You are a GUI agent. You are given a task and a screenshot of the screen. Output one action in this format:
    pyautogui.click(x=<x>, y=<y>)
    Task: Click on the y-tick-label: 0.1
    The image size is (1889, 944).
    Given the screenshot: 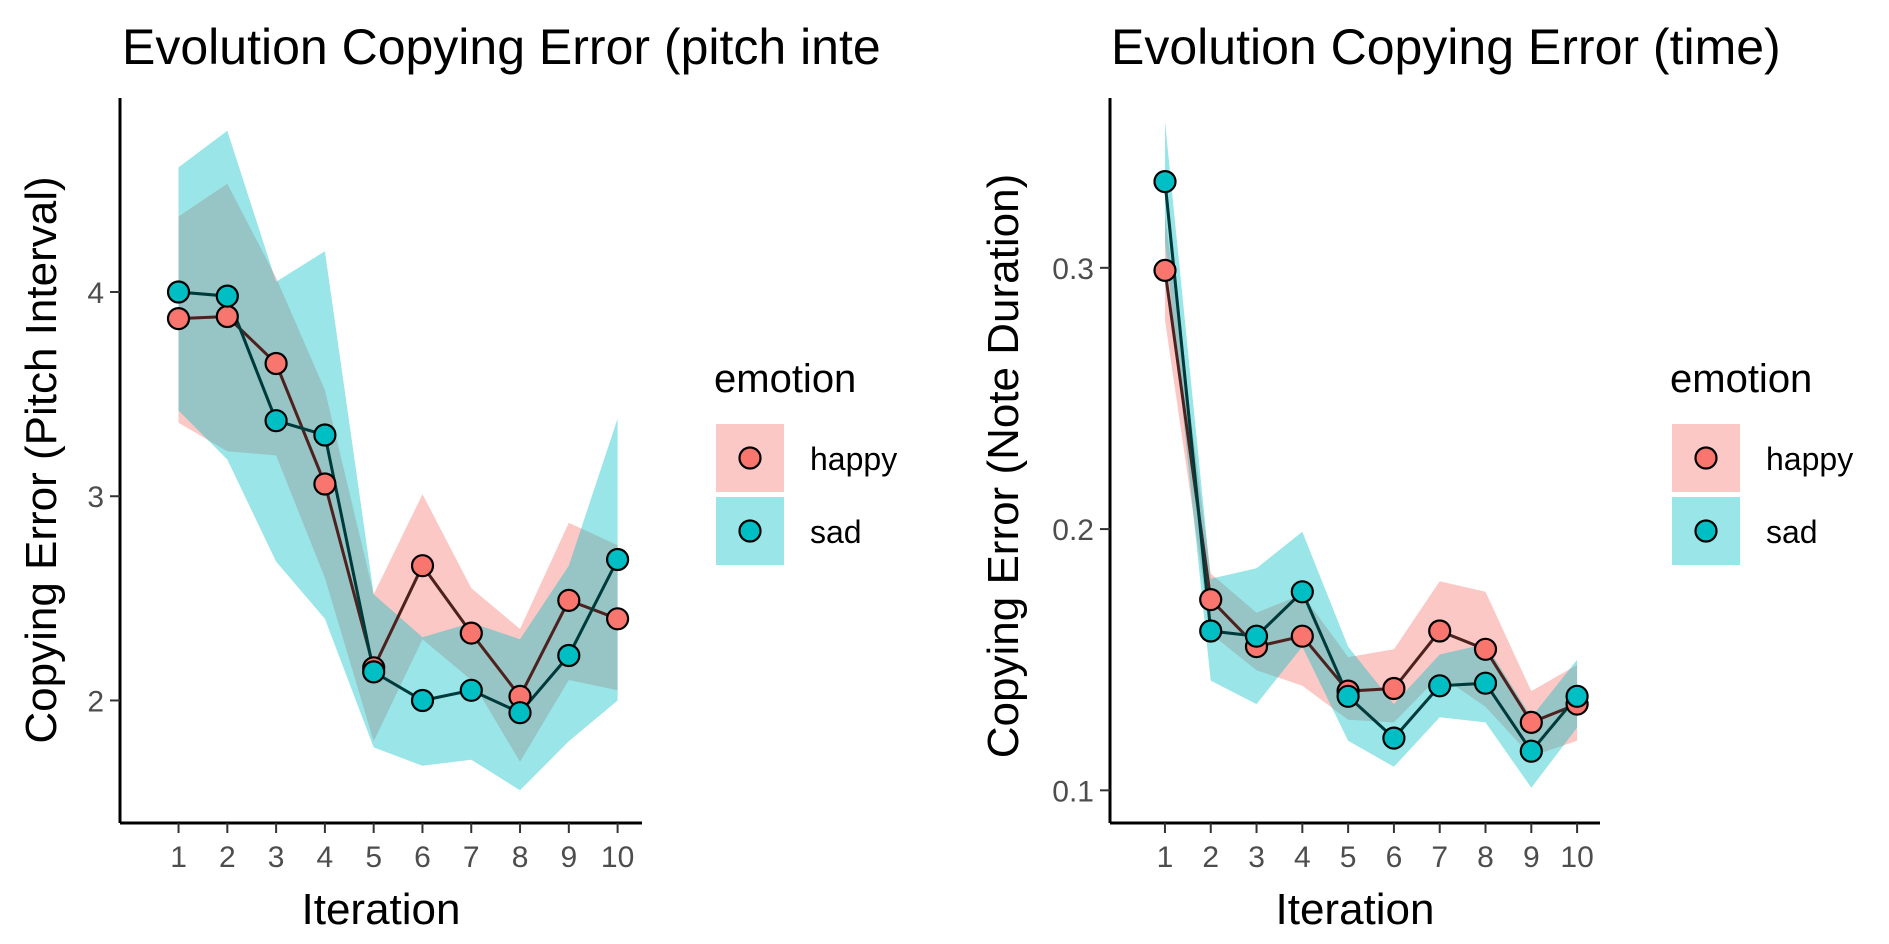 What is the action you would take?
    pyautogui.click(x=1073, y=791)
    